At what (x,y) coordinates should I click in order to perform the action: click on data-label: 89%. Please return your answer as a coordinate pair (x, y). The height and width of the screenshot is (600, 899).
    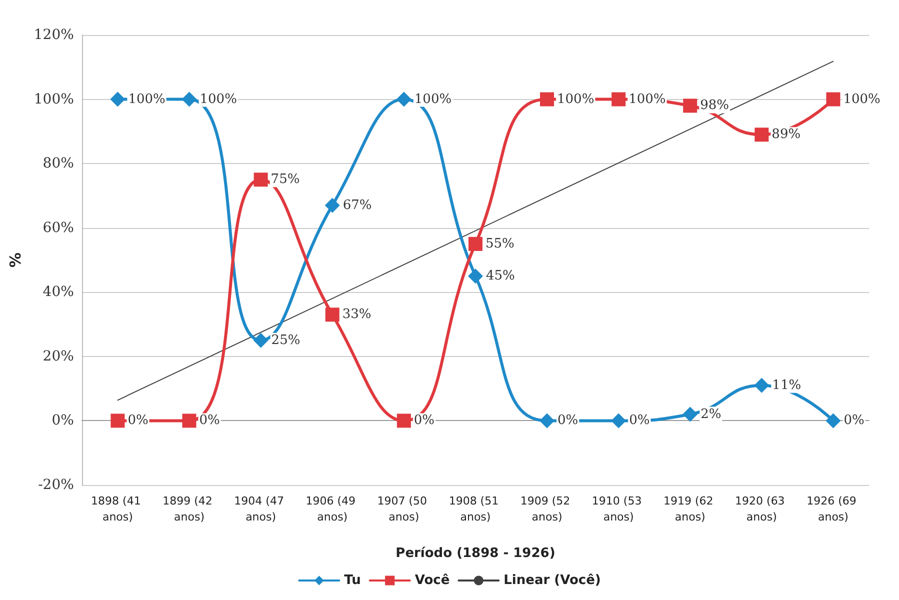
    Looking at the image, I should click on (786, 134).